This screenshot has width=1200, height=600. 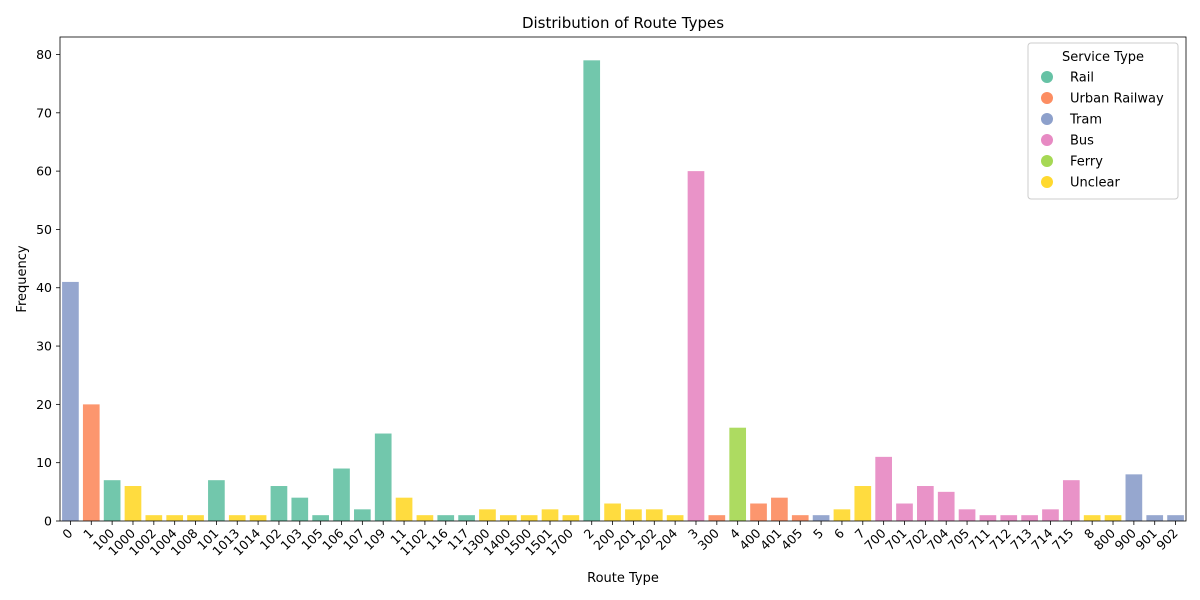 I want to click on legend-box, so click(x=1103, y=121).